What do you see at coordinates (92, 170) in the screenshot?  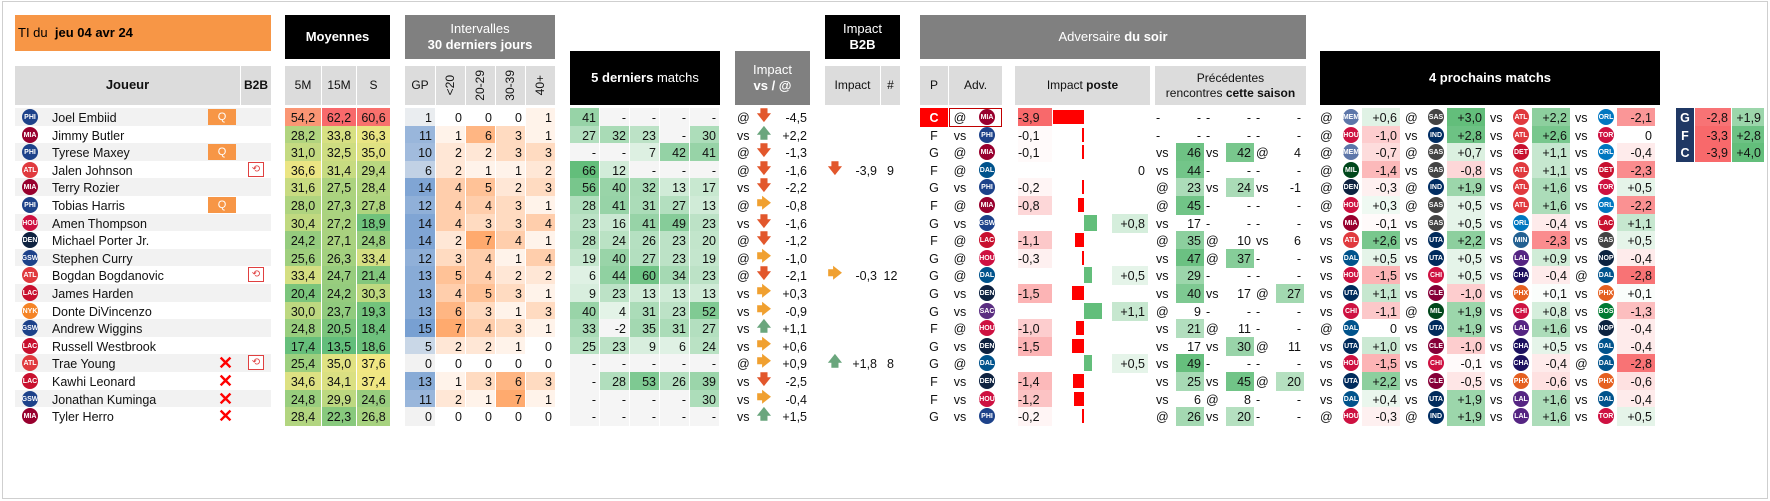 I see `player-name: Jalen Johnson` at bounding box center [92, 170].